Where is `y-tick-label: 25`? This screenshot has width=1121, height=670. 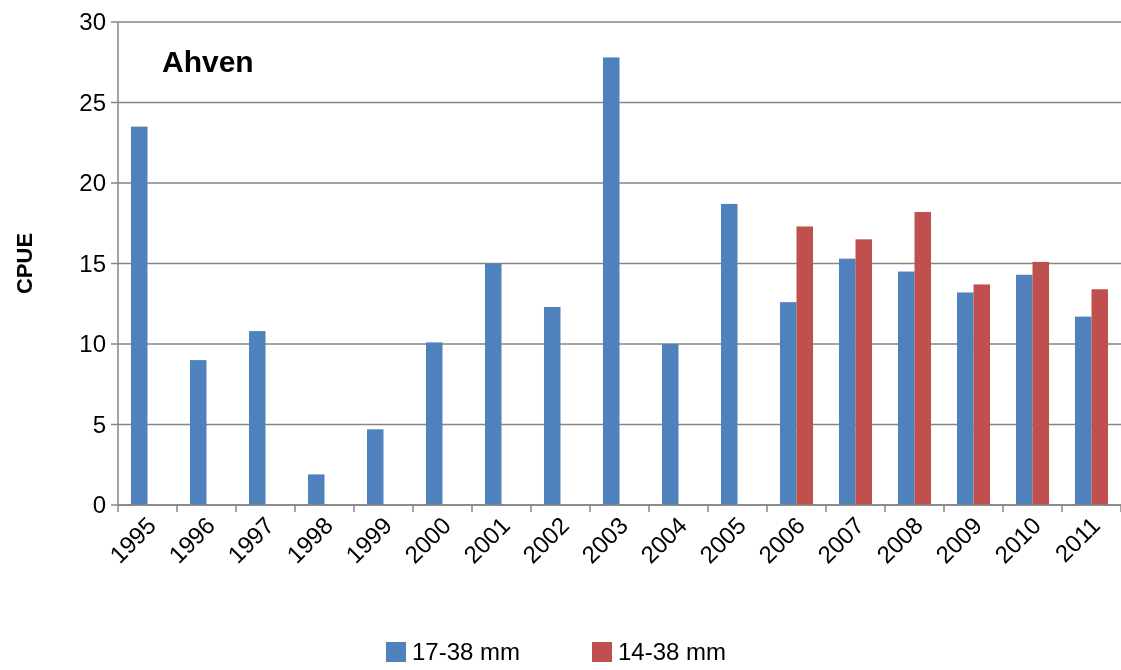 y-tick-label: 25 is located at coordinates (92, 102).